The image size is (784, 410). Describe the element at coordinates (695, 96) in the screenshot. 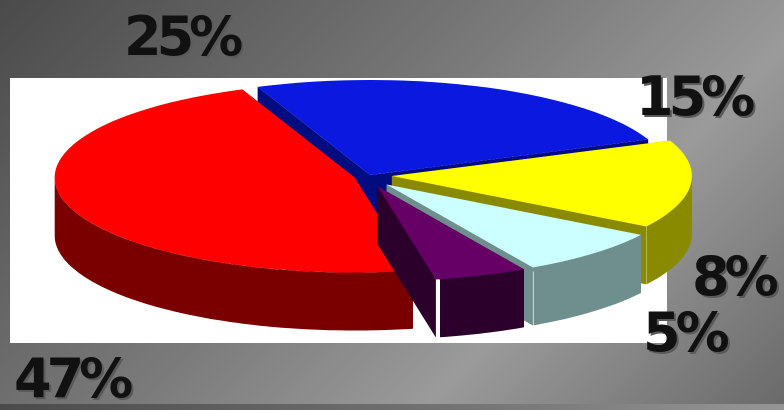

I see `slice-label-15: 15%` at that location.